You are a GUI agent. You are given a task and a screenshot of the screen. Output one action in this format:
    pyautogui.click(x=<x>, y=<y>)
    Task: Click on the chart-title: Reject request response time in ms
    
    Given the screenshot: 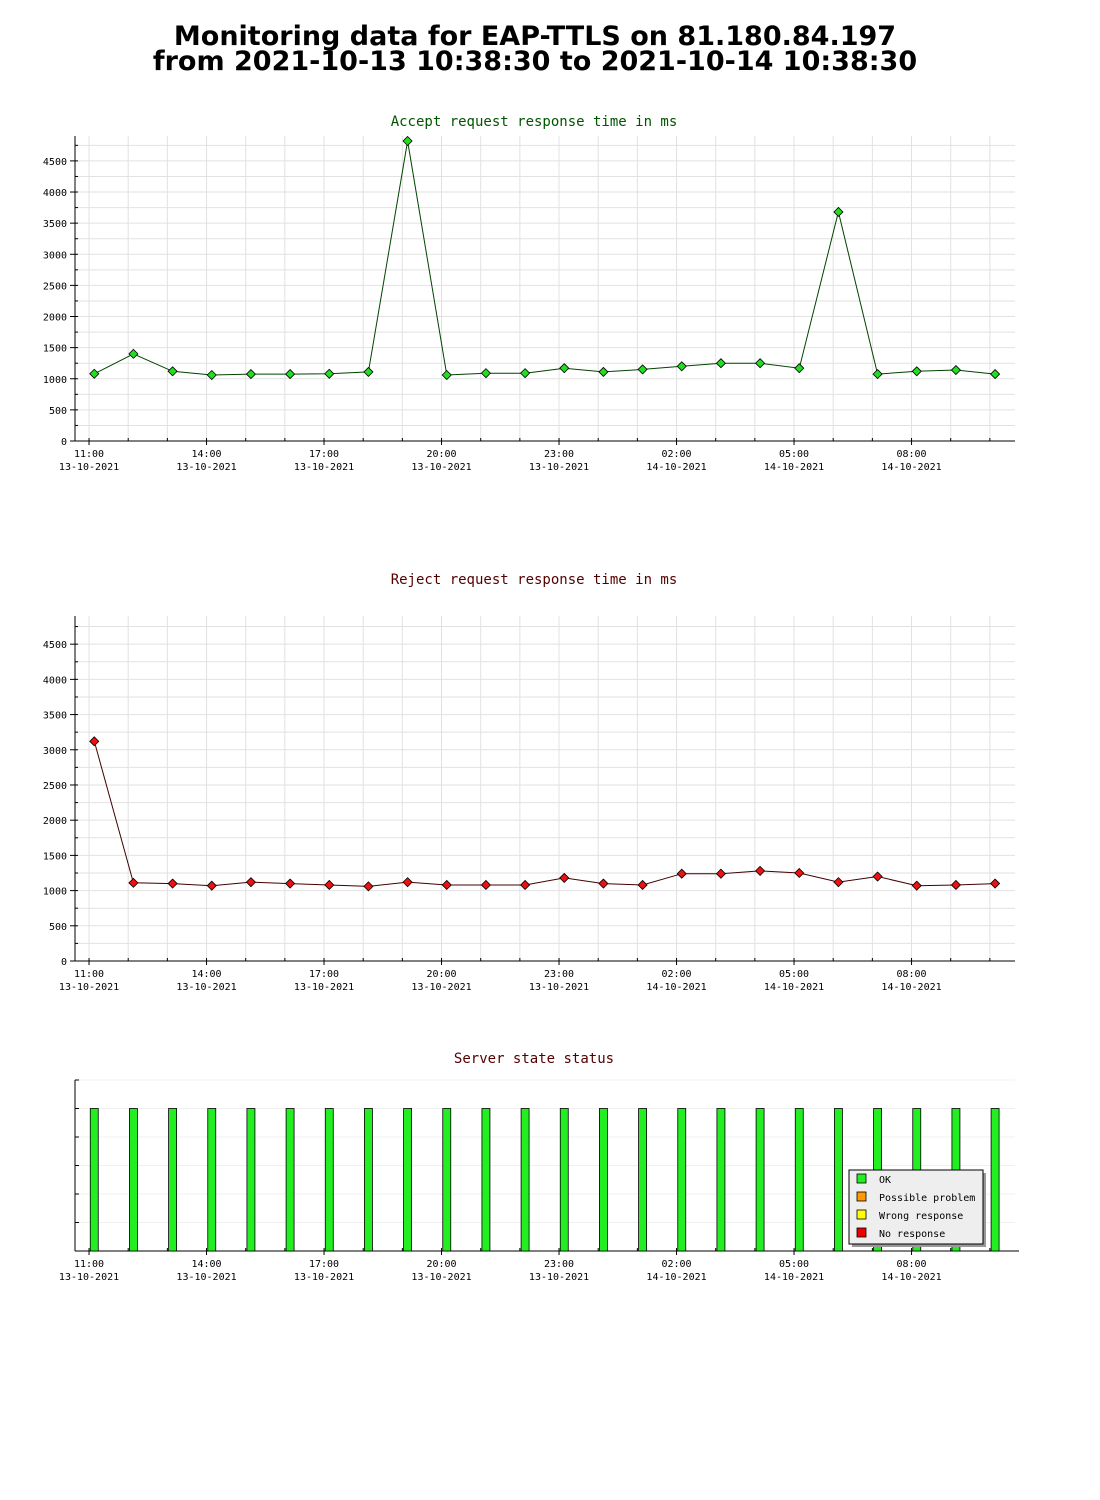 What is the action you would take?
    pyautogui.click(x=534, y=580)
    